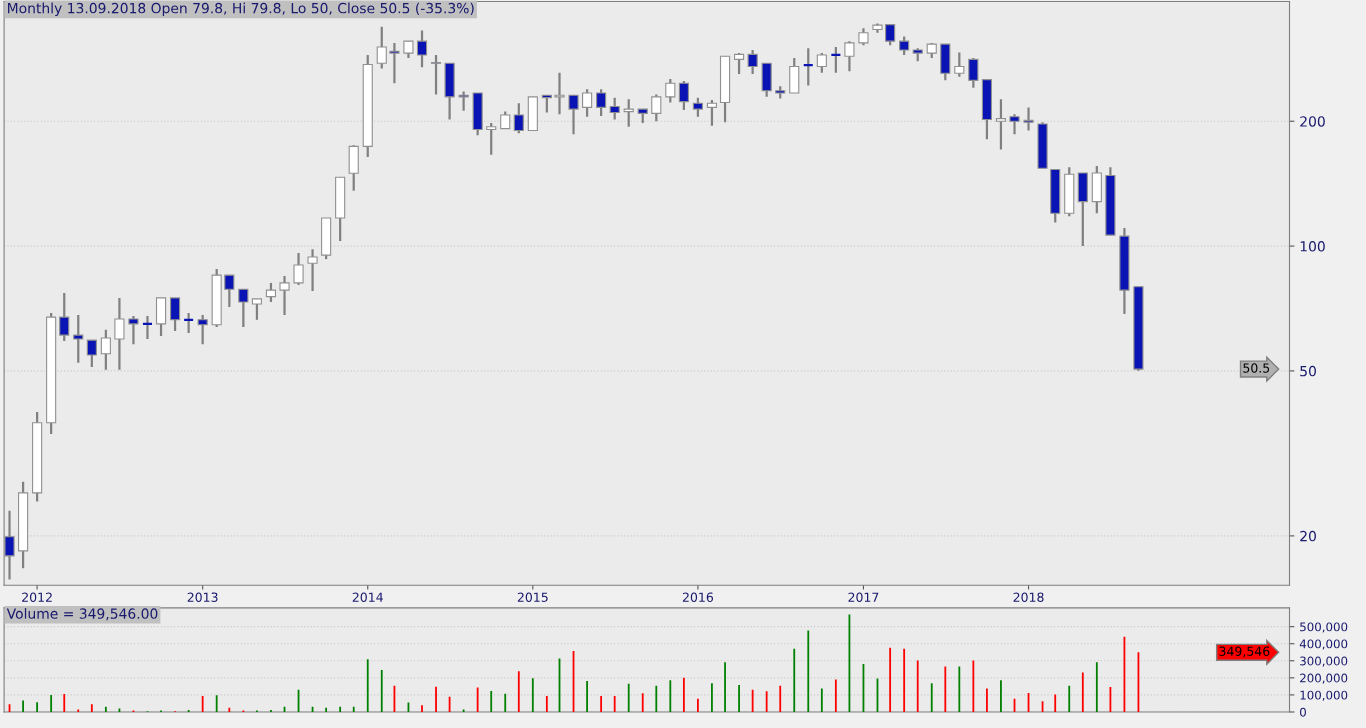  Describe the element at coordinates (1312, 121) in the screenshot. I see `y-tick-label: 200` at that location.